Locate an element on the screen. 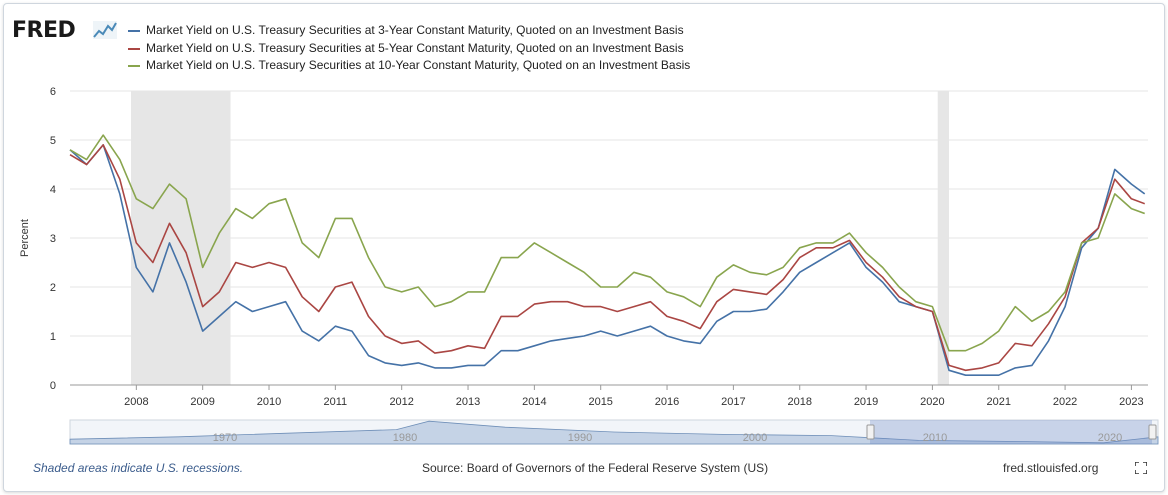 Image resolution: width=1168 pixels, height=495 pixels. x-tick-label: 2011 is located at coordinates (336, 402).